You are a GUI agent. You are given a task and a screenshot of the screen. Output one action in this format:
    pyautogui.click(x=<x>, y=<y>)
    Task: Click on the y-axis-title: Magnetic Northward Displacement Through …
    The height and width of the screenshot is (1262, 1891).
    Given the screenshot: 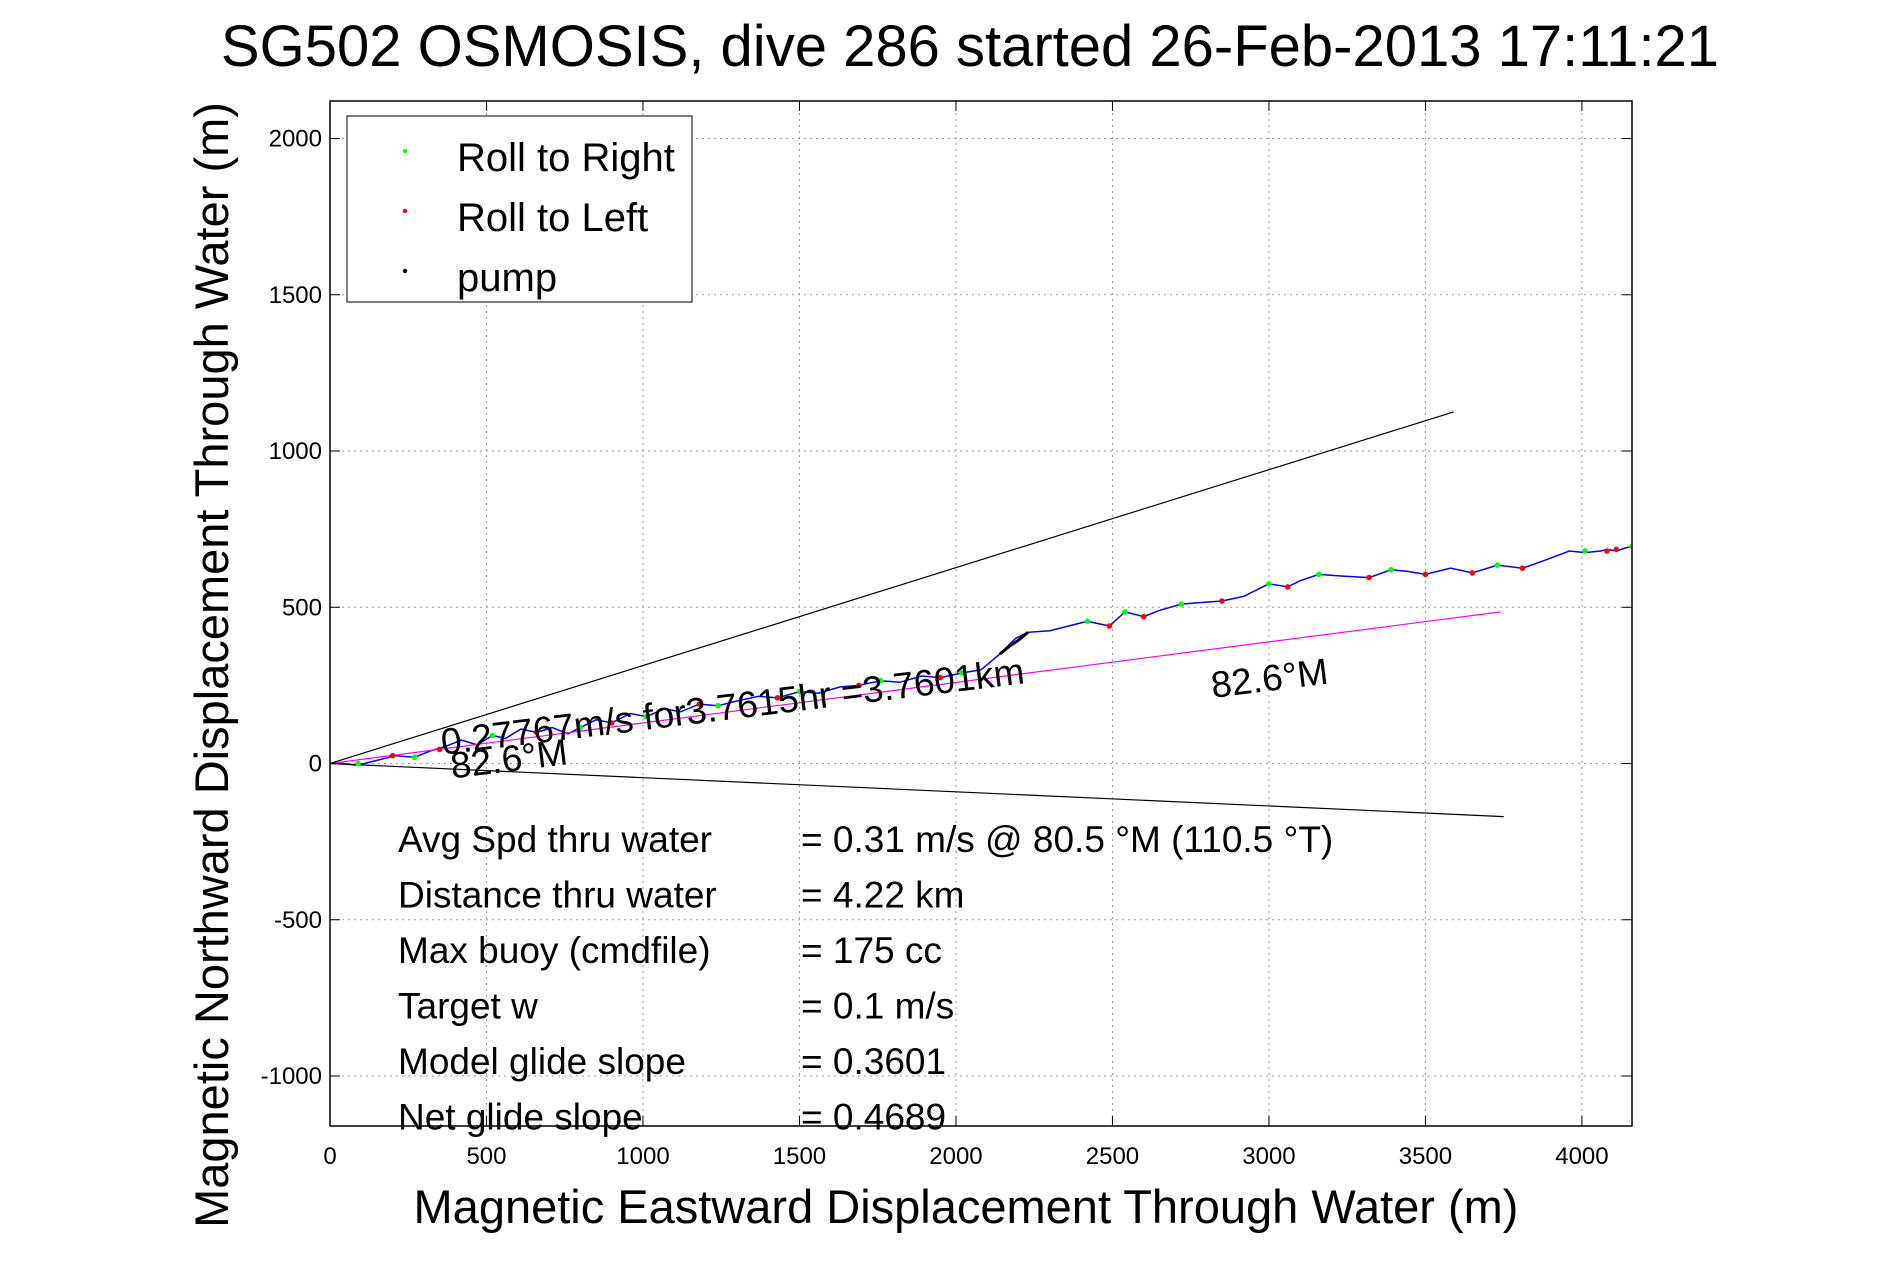 What is the action you would take?
    pyautogui.click(x=211, y=665)
    